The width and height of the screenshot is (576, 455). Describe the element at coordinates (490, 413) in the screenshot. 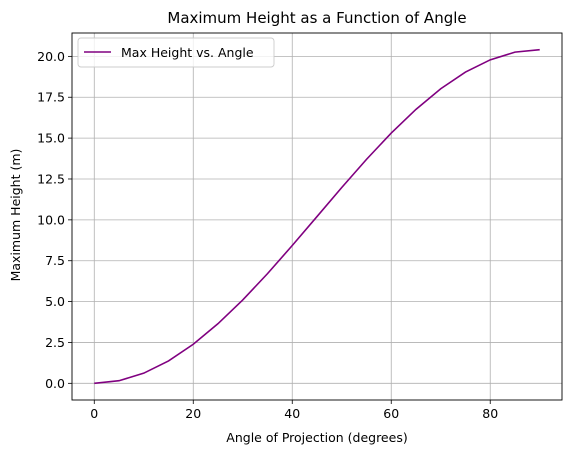

I see `x-tick-label: 80` at that location.